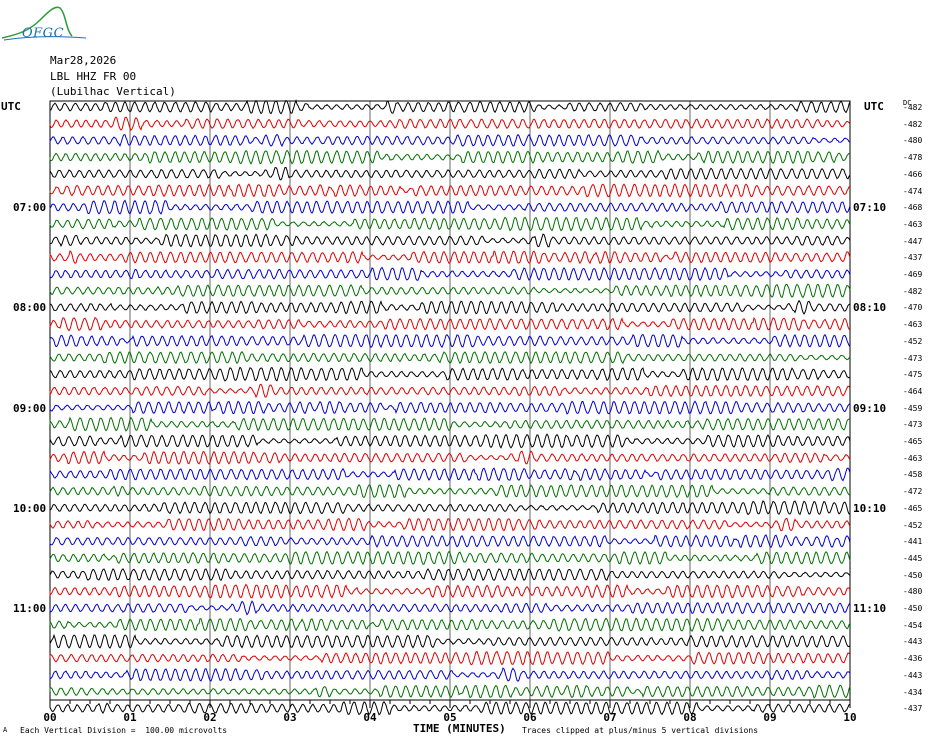 This screenshot has width=930, height=744. Describe the element at coordinates (913, 158) in the screenshot. I see `dc-offset-label: -478` at that location.